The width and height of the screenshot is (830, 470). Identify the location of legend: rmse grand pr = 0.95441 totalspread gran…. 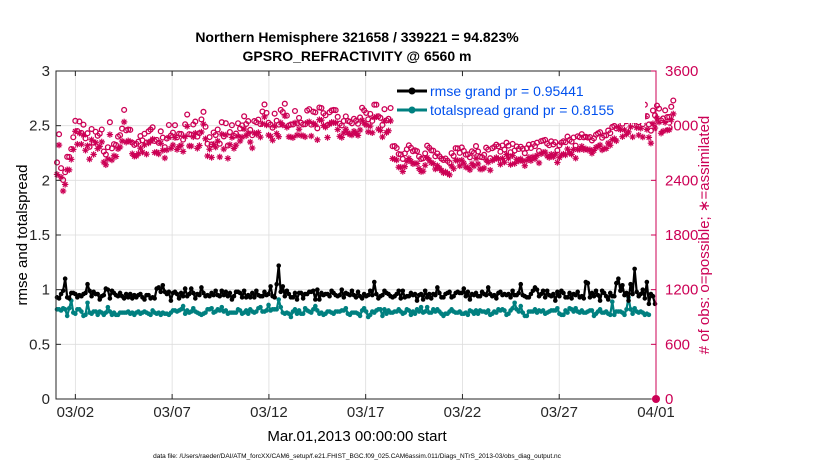
(520, 100).